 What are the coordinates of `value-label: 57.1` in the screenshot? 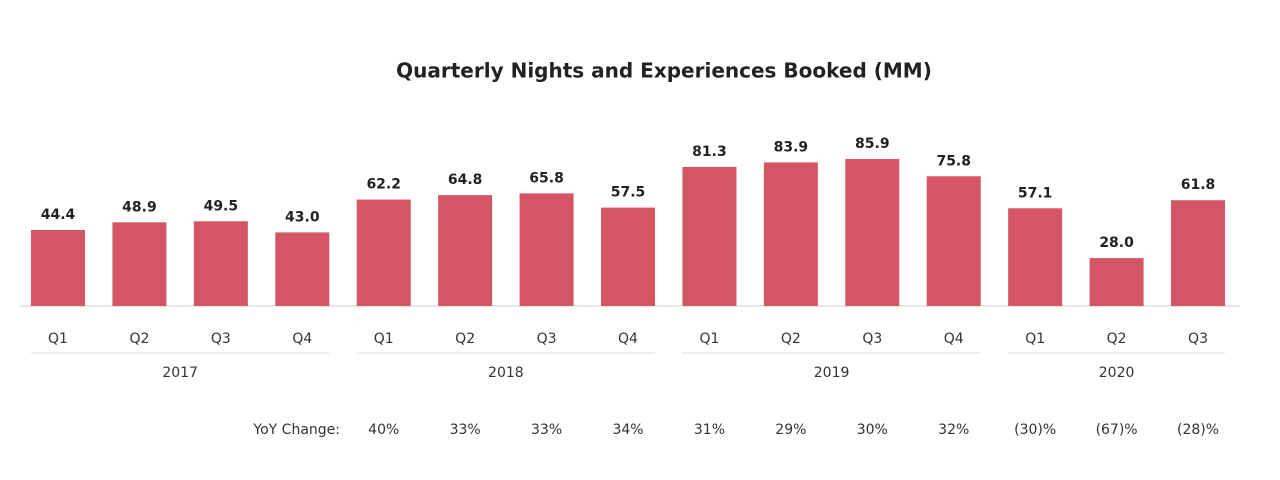 It's located at (1035, 193).